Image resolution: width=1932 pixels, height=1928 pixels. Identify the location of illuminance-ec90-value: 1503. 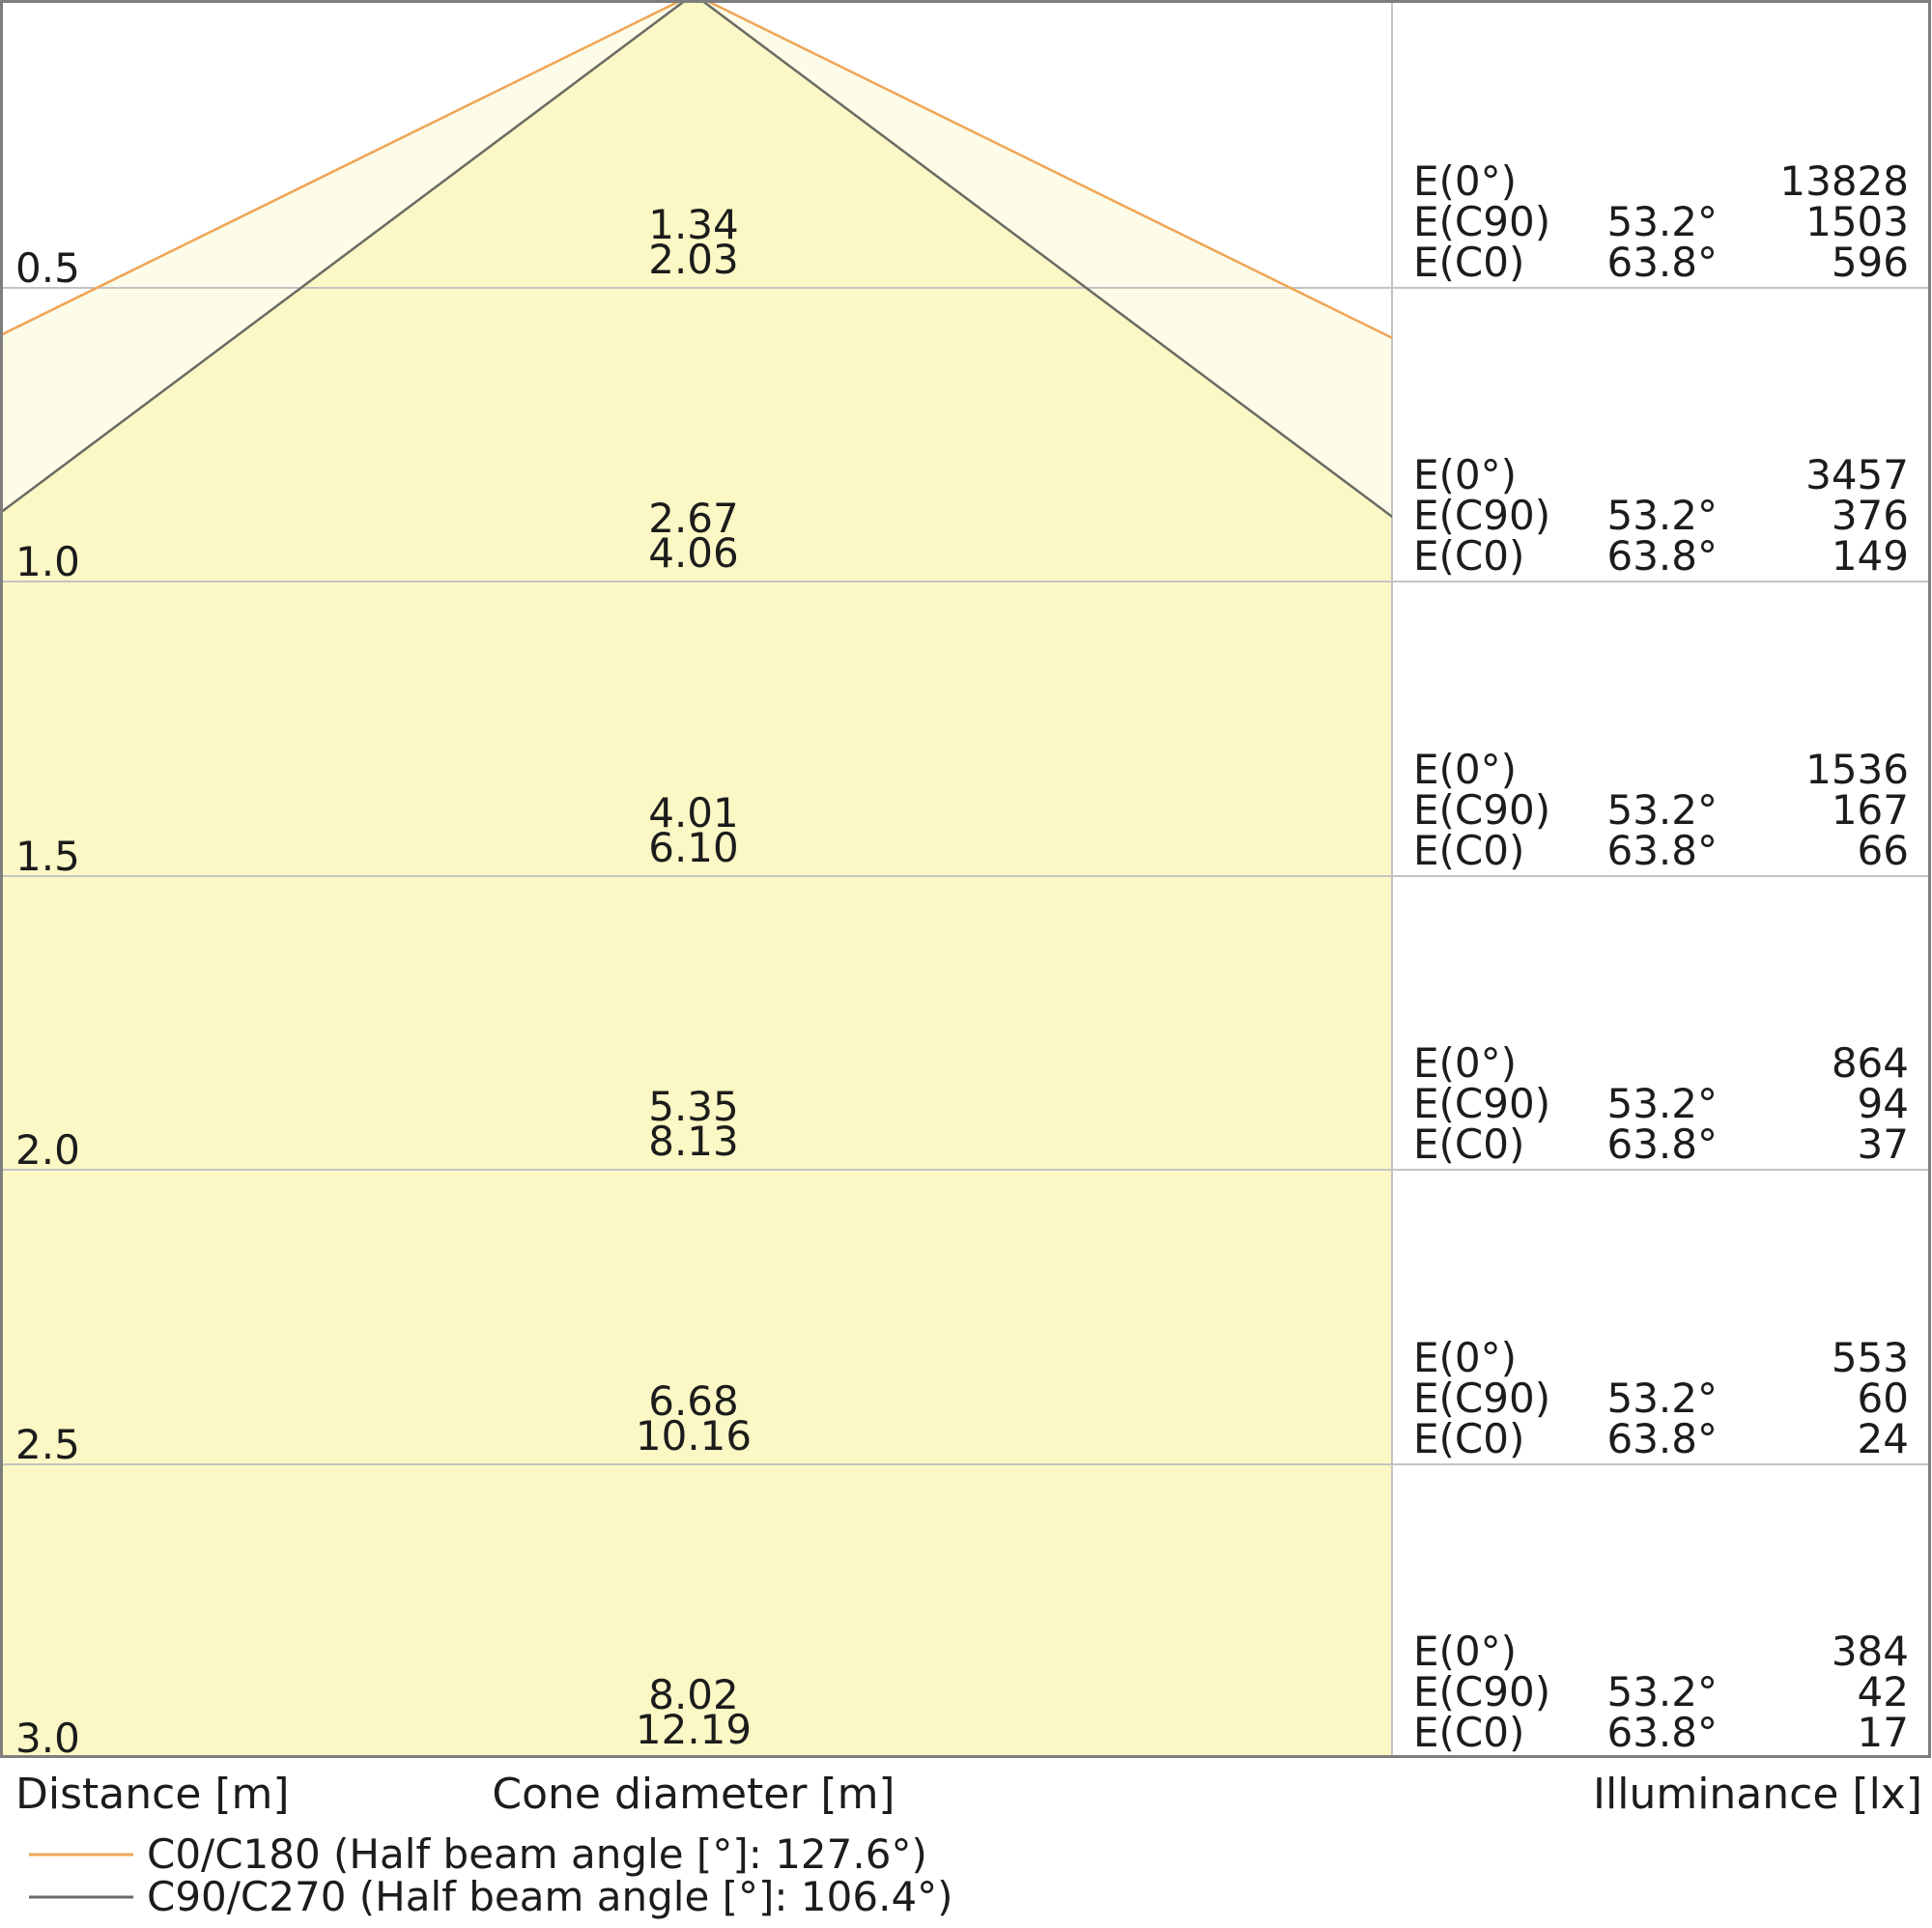
(1857, 222).